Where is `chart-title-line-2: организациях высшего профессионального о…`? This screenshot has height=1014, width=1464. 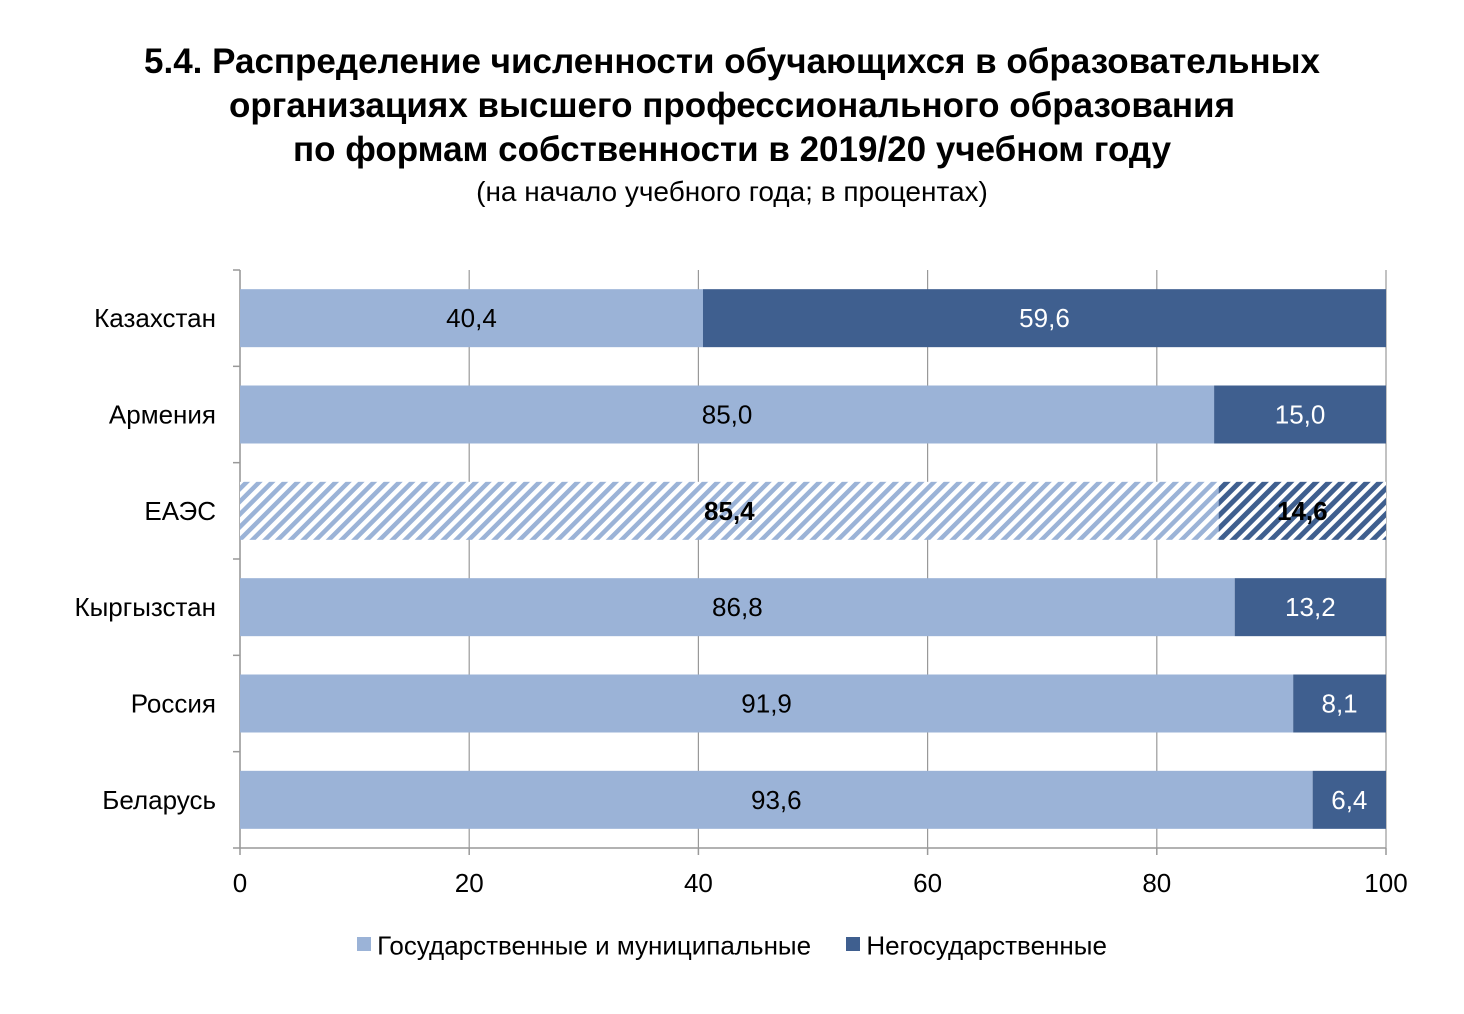
chart-title-line-2: организациях высшего профессионального о… is located at coordinates (732, 105).